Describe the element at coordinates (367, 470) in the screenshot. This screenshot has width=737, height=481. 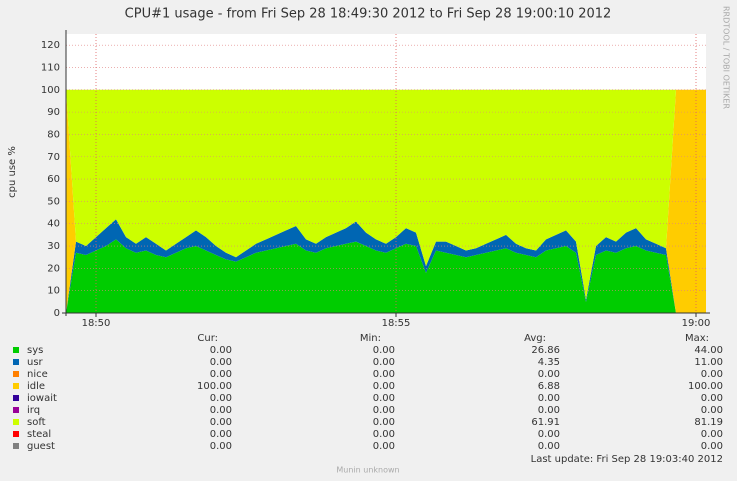
I see `footer: Munin unknown` at that location.